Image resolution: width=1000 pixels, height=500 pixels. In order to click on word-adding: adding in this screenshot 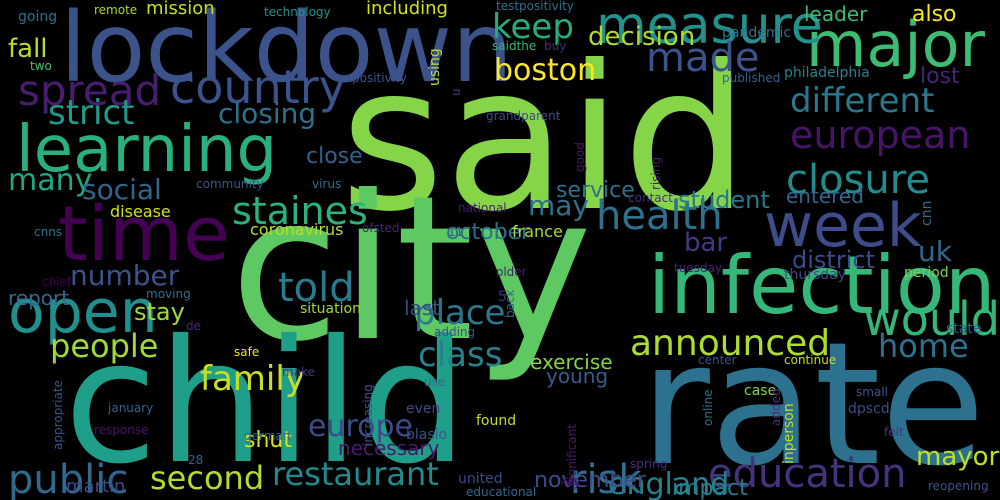, I will do `click(455, 332)`.